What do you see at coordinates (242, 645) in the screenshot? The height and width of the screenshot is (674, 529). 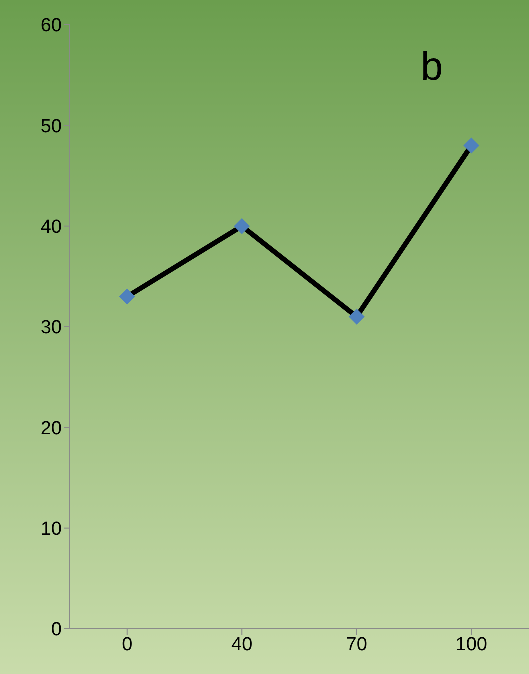 I see `x-tick-label: 40` at bounding box center [242, 645].